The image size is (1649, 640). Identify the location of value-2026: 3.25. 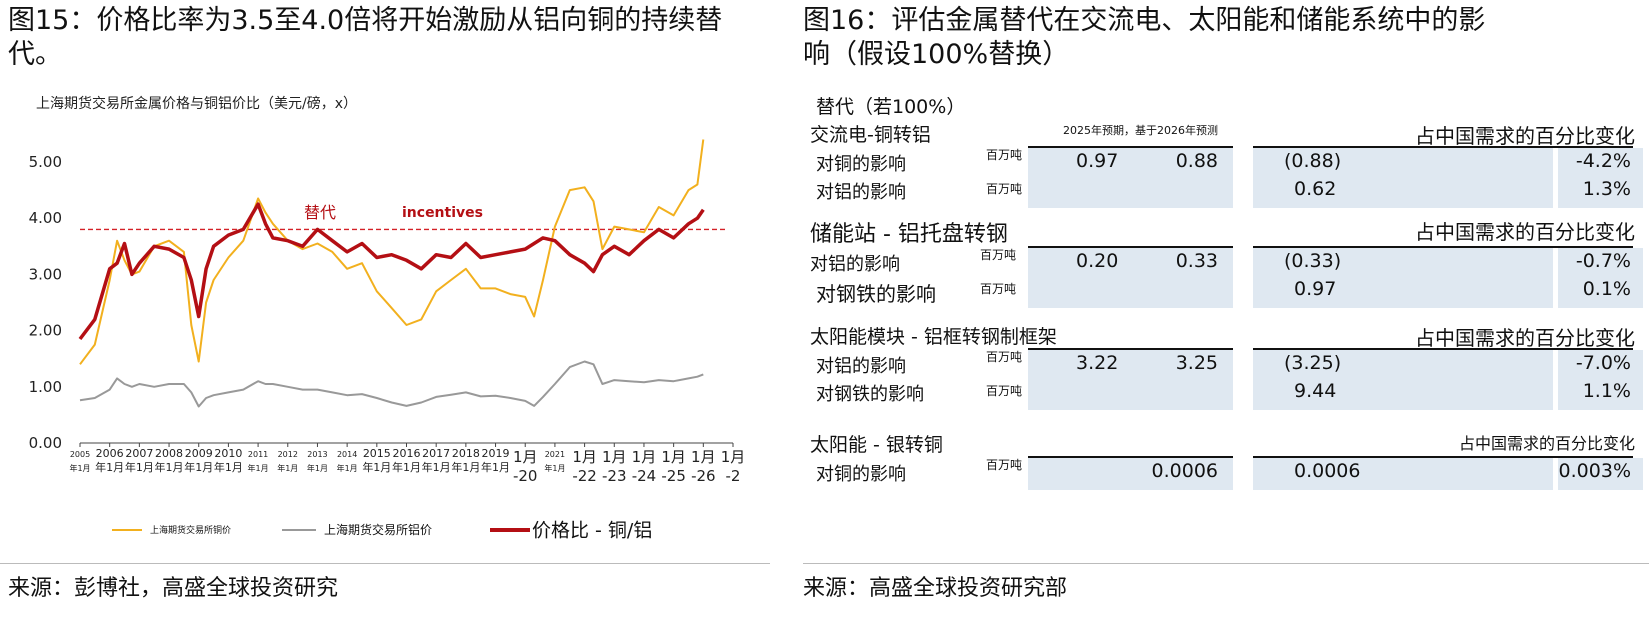
(1196, 363).